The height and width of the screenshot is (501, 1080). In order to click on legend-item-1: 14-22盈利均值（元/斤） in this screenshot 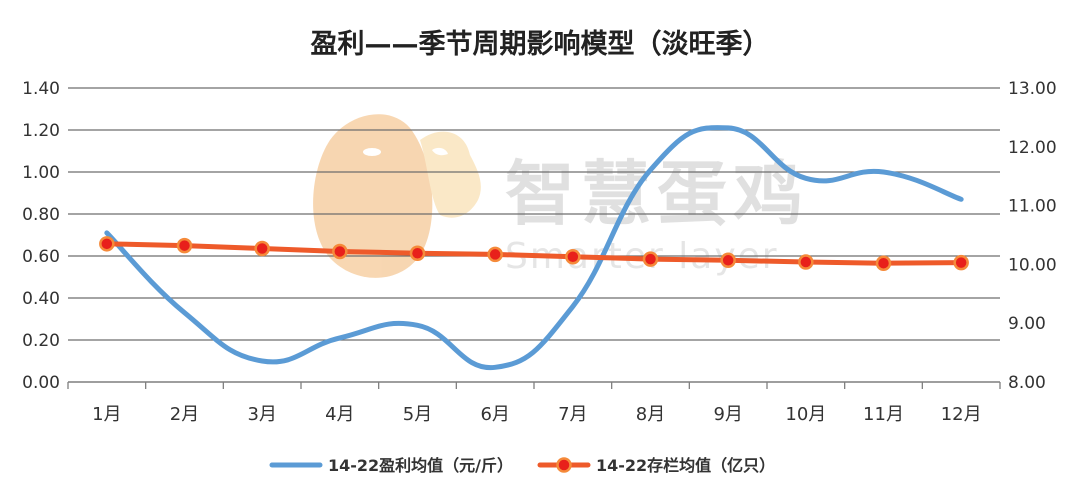, I will do `click(391, 465)`.